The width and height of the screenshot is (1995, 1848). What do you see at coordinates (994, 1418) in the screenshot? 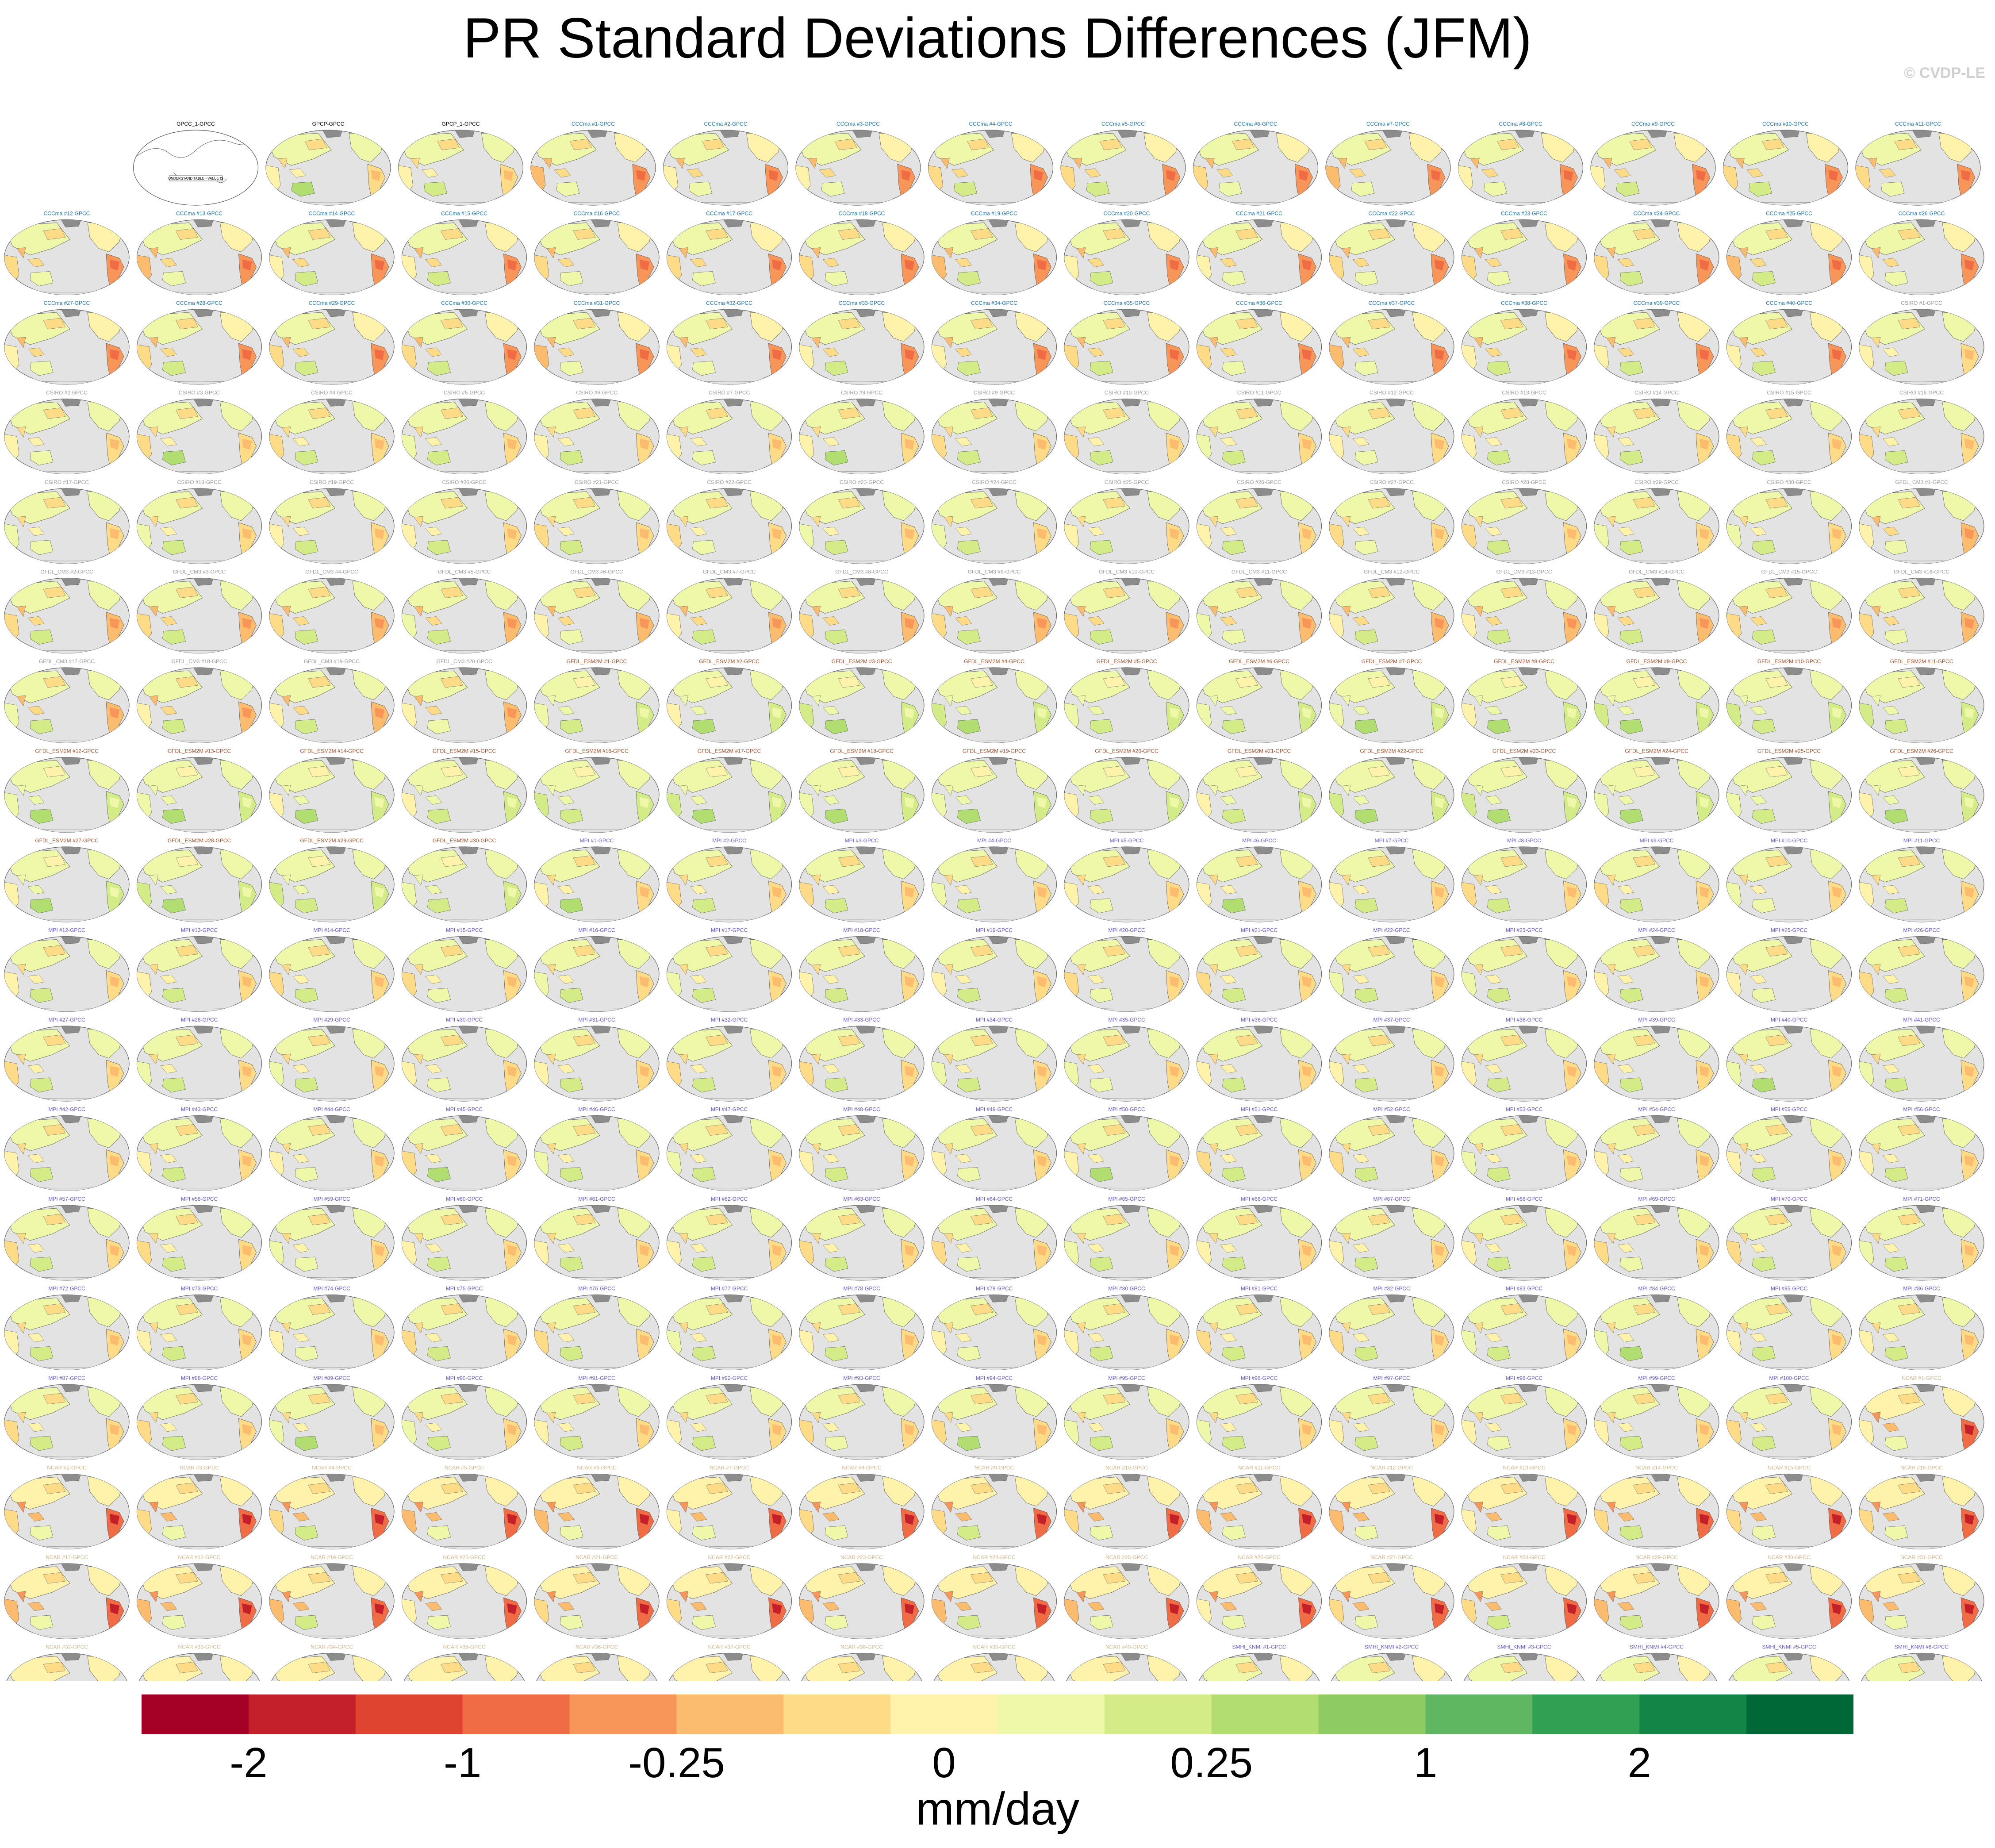
I see `map-panel: MPI #94-GPCC` at bounding box center [994, 1418].